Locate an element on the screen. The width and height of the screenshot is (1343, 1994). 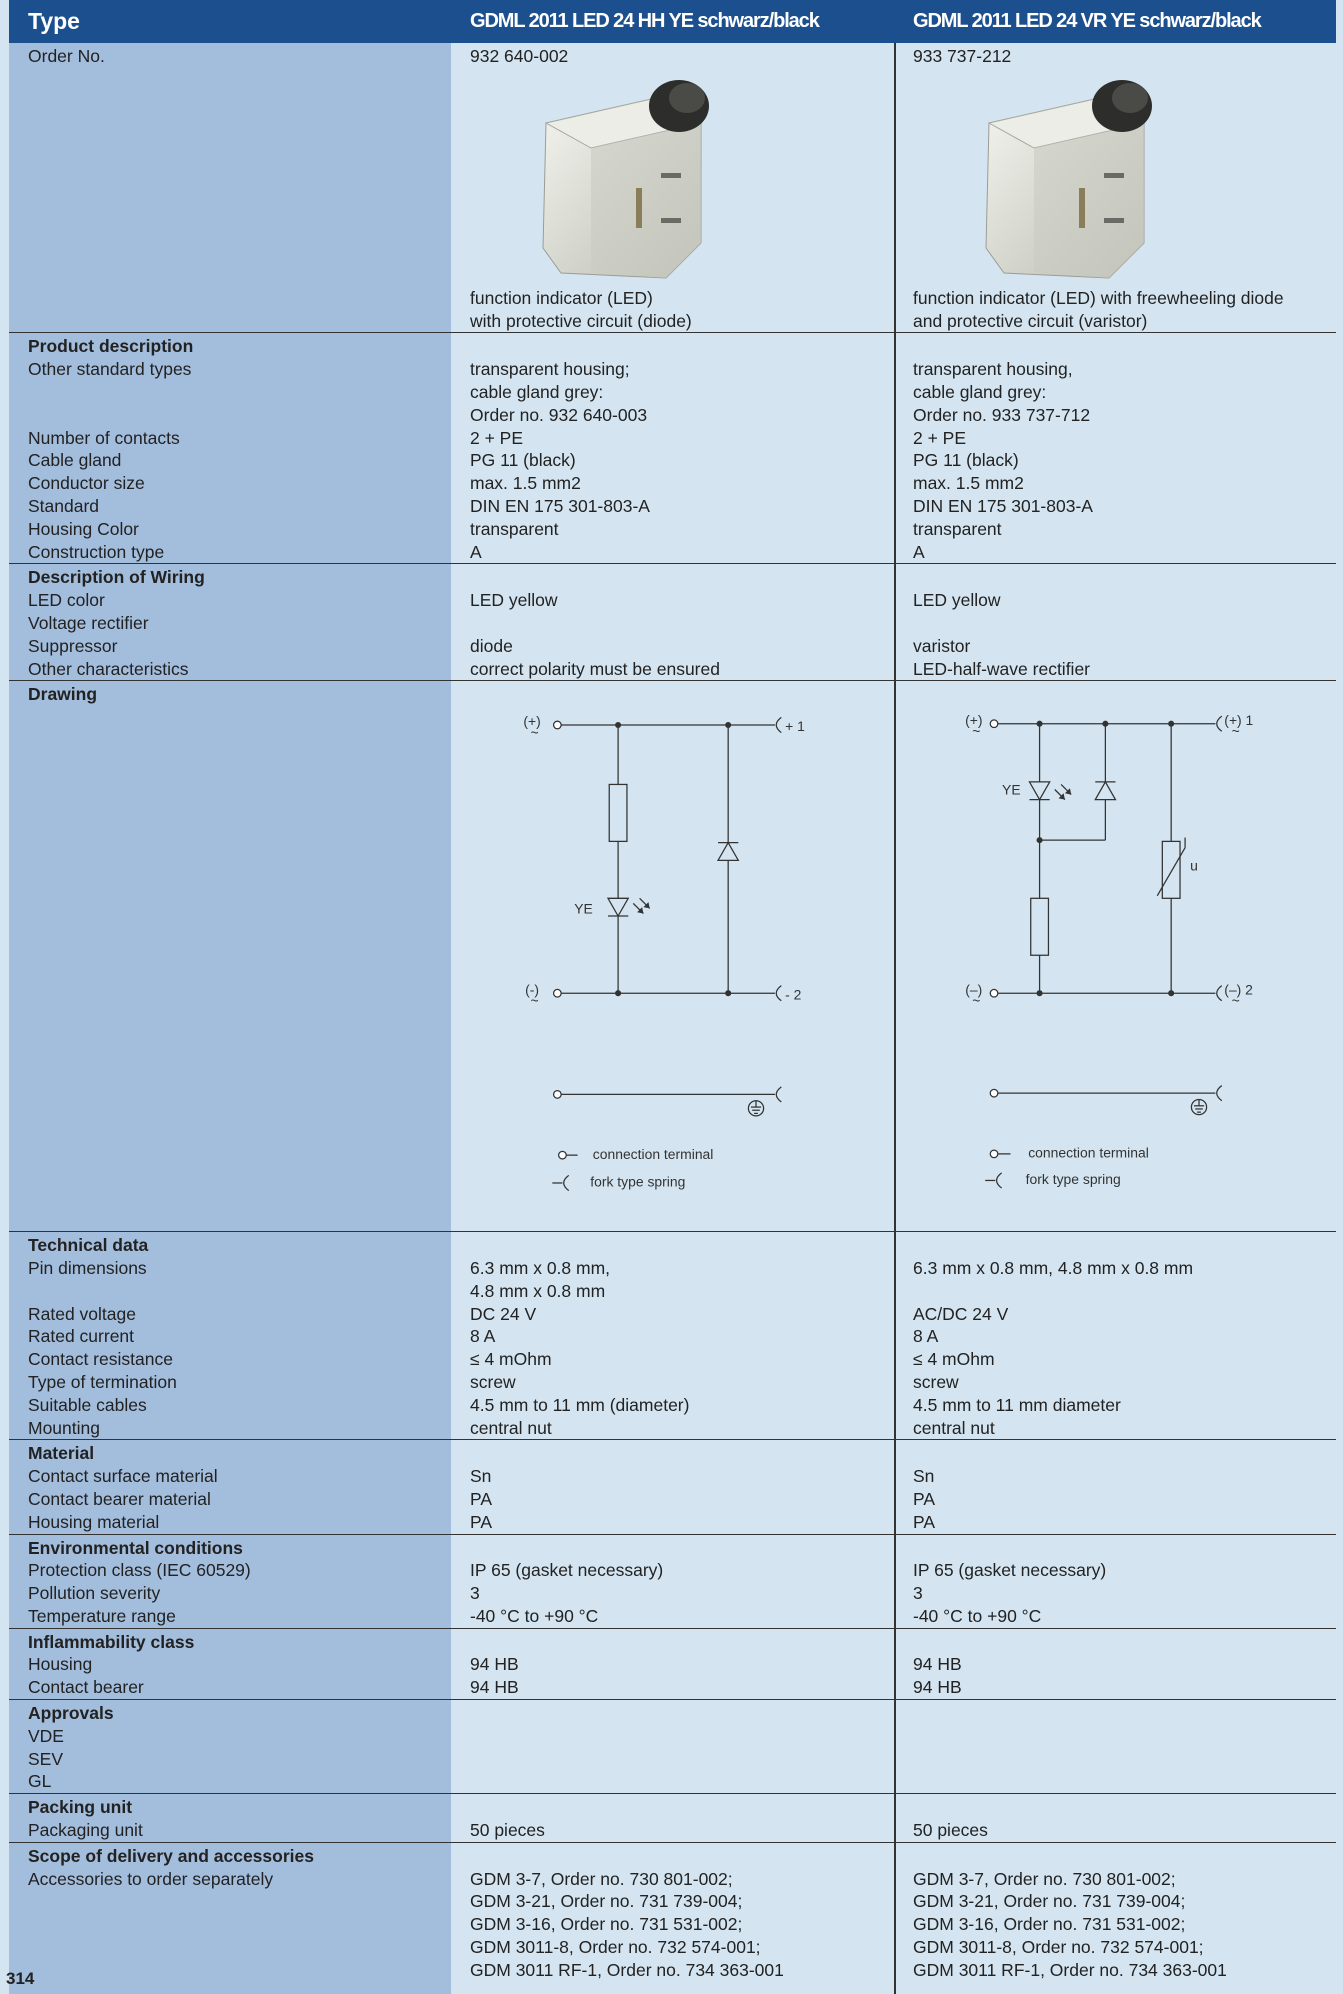
led is located at coordinates (1039, 791).